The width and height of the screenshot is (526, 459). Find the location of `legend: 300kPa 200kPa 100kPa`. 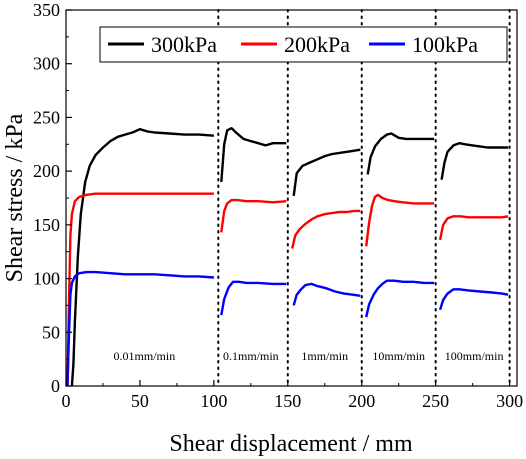

legend: 300kPa 200kPa 100kPa is located at coordinates (303, 44).